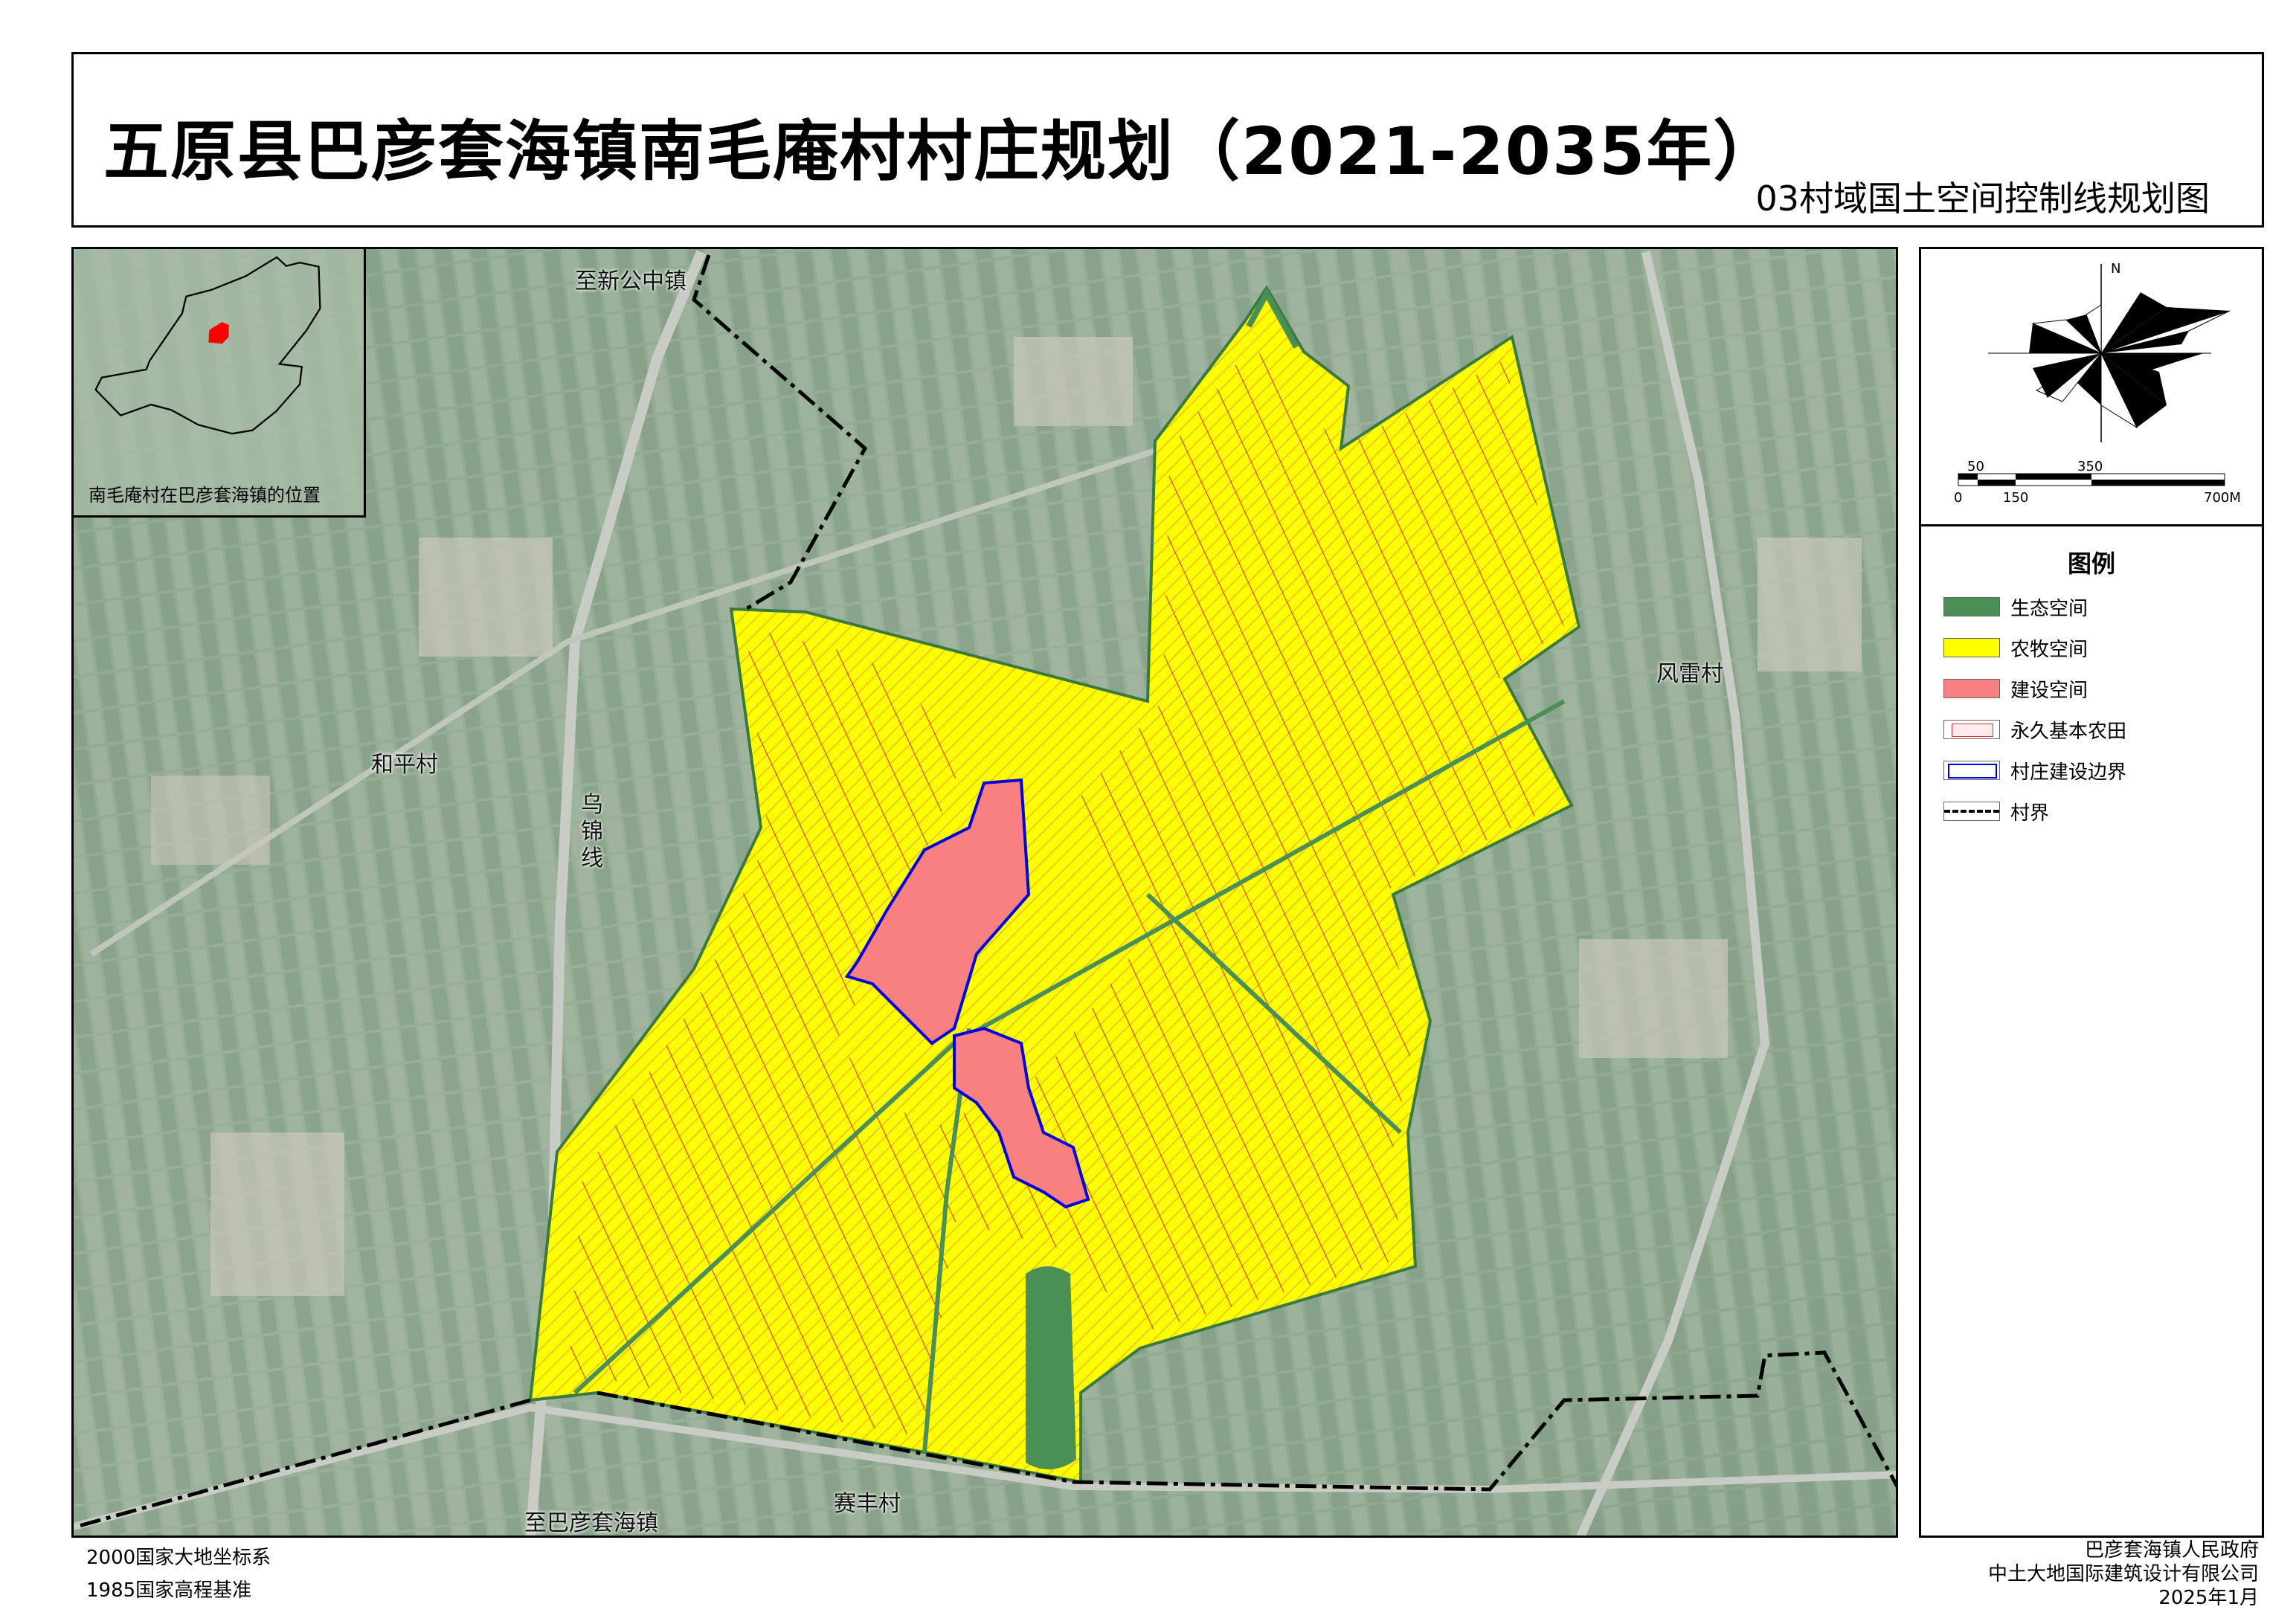 This screenshot has height=1624, width=2296. What do you see at coordinates (937, 912) in the screenshot?
I see `construction-space-main` at bounding box center [937, 912].